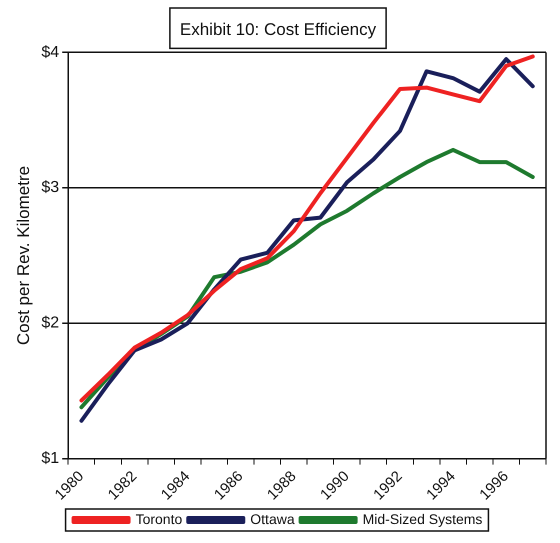 The height and width of the screenshot is (543, 560). Describe the element at coordinates (50, 187) in the screenshot. I see `y-tick-label: $3` at that location.